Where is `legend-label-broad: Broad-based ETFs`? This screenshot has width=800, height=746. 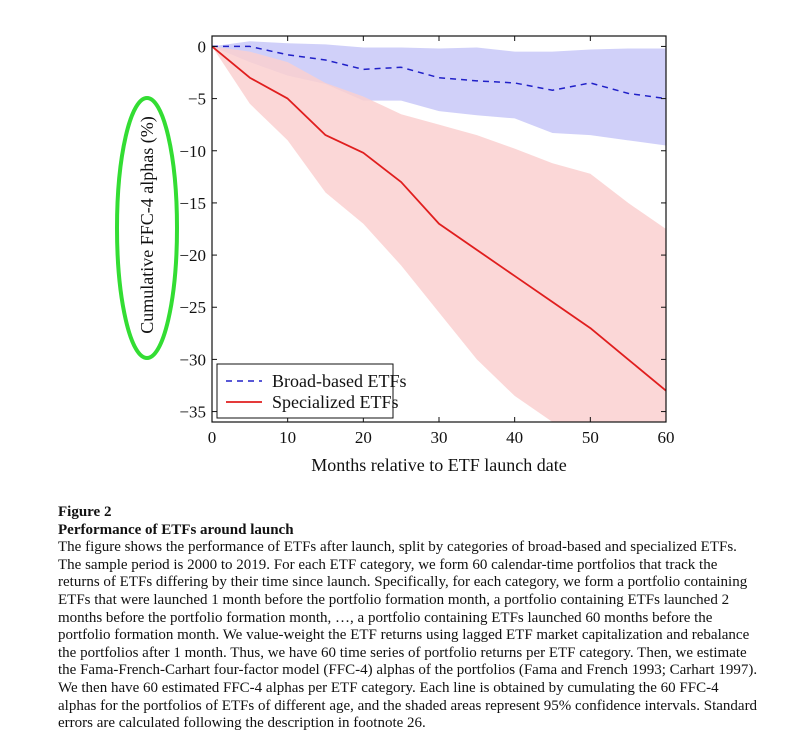
legend-label-broad: Broad-based ETFs is located at coordinates (339, 381).